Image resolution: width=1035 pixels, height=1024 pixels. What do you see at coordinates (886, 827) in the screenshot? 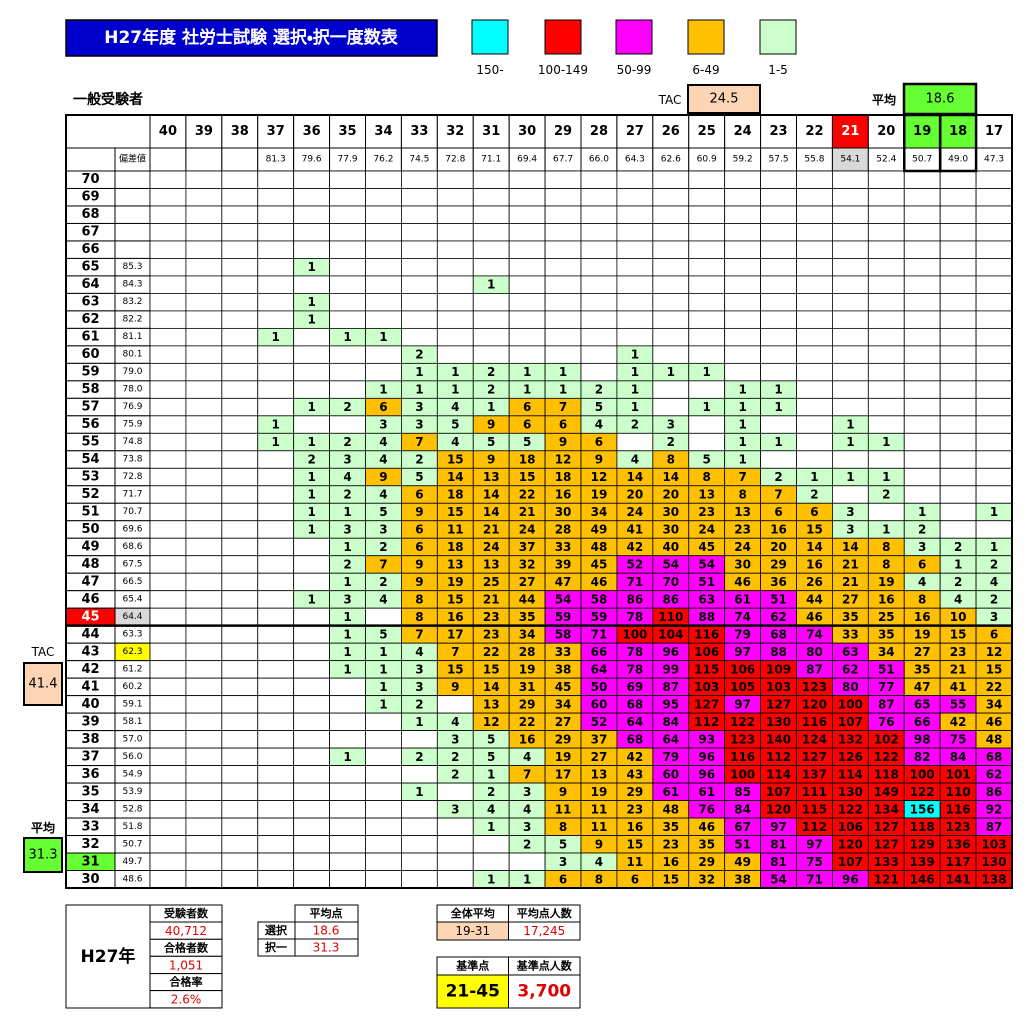
I see `count: 127` at bounding box center [886, 827].